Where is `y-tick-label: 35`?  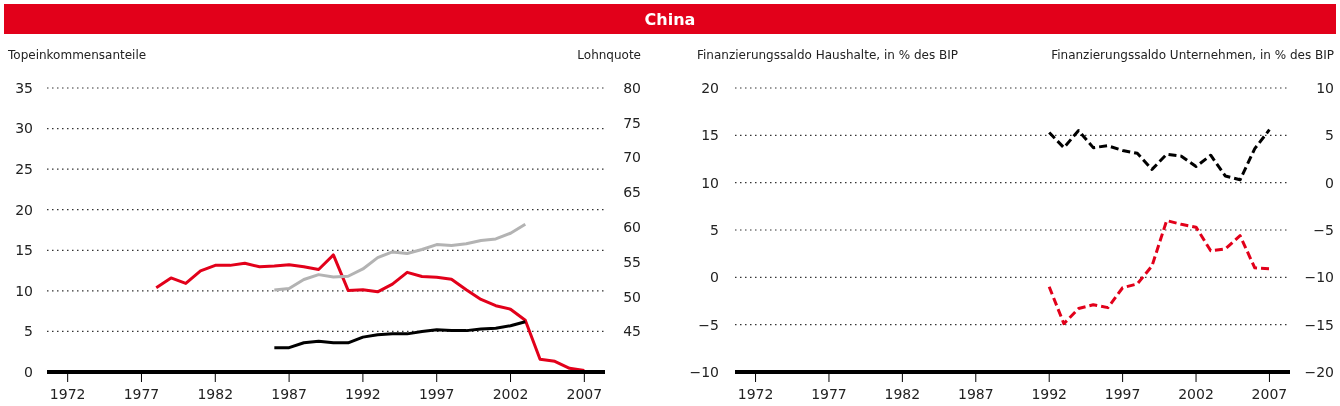
y-tick-label: 35 is located at coordinates (24, 87).